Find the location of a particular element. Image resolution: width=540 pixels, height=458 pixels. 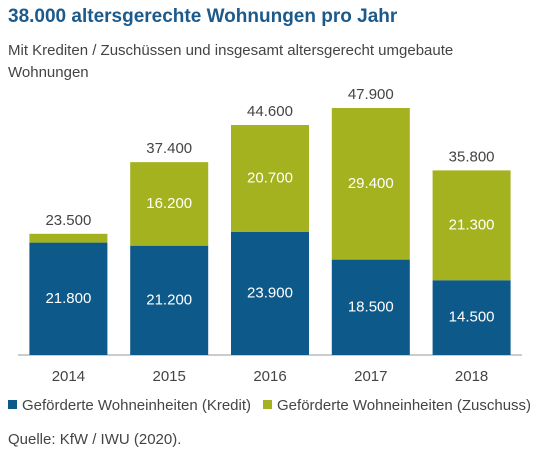

data-label: 20.700 is located at coordinates (270, 177).